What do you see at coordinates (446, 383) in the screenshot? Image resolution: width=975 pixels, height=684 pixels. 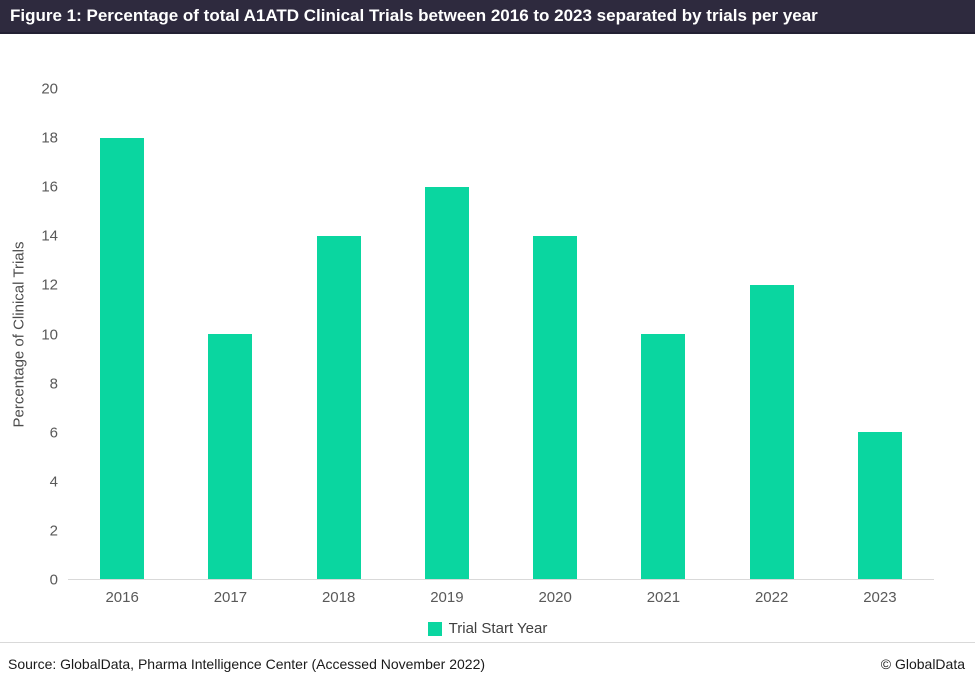 I see `bar-2019` at bounding box center [446, 383].